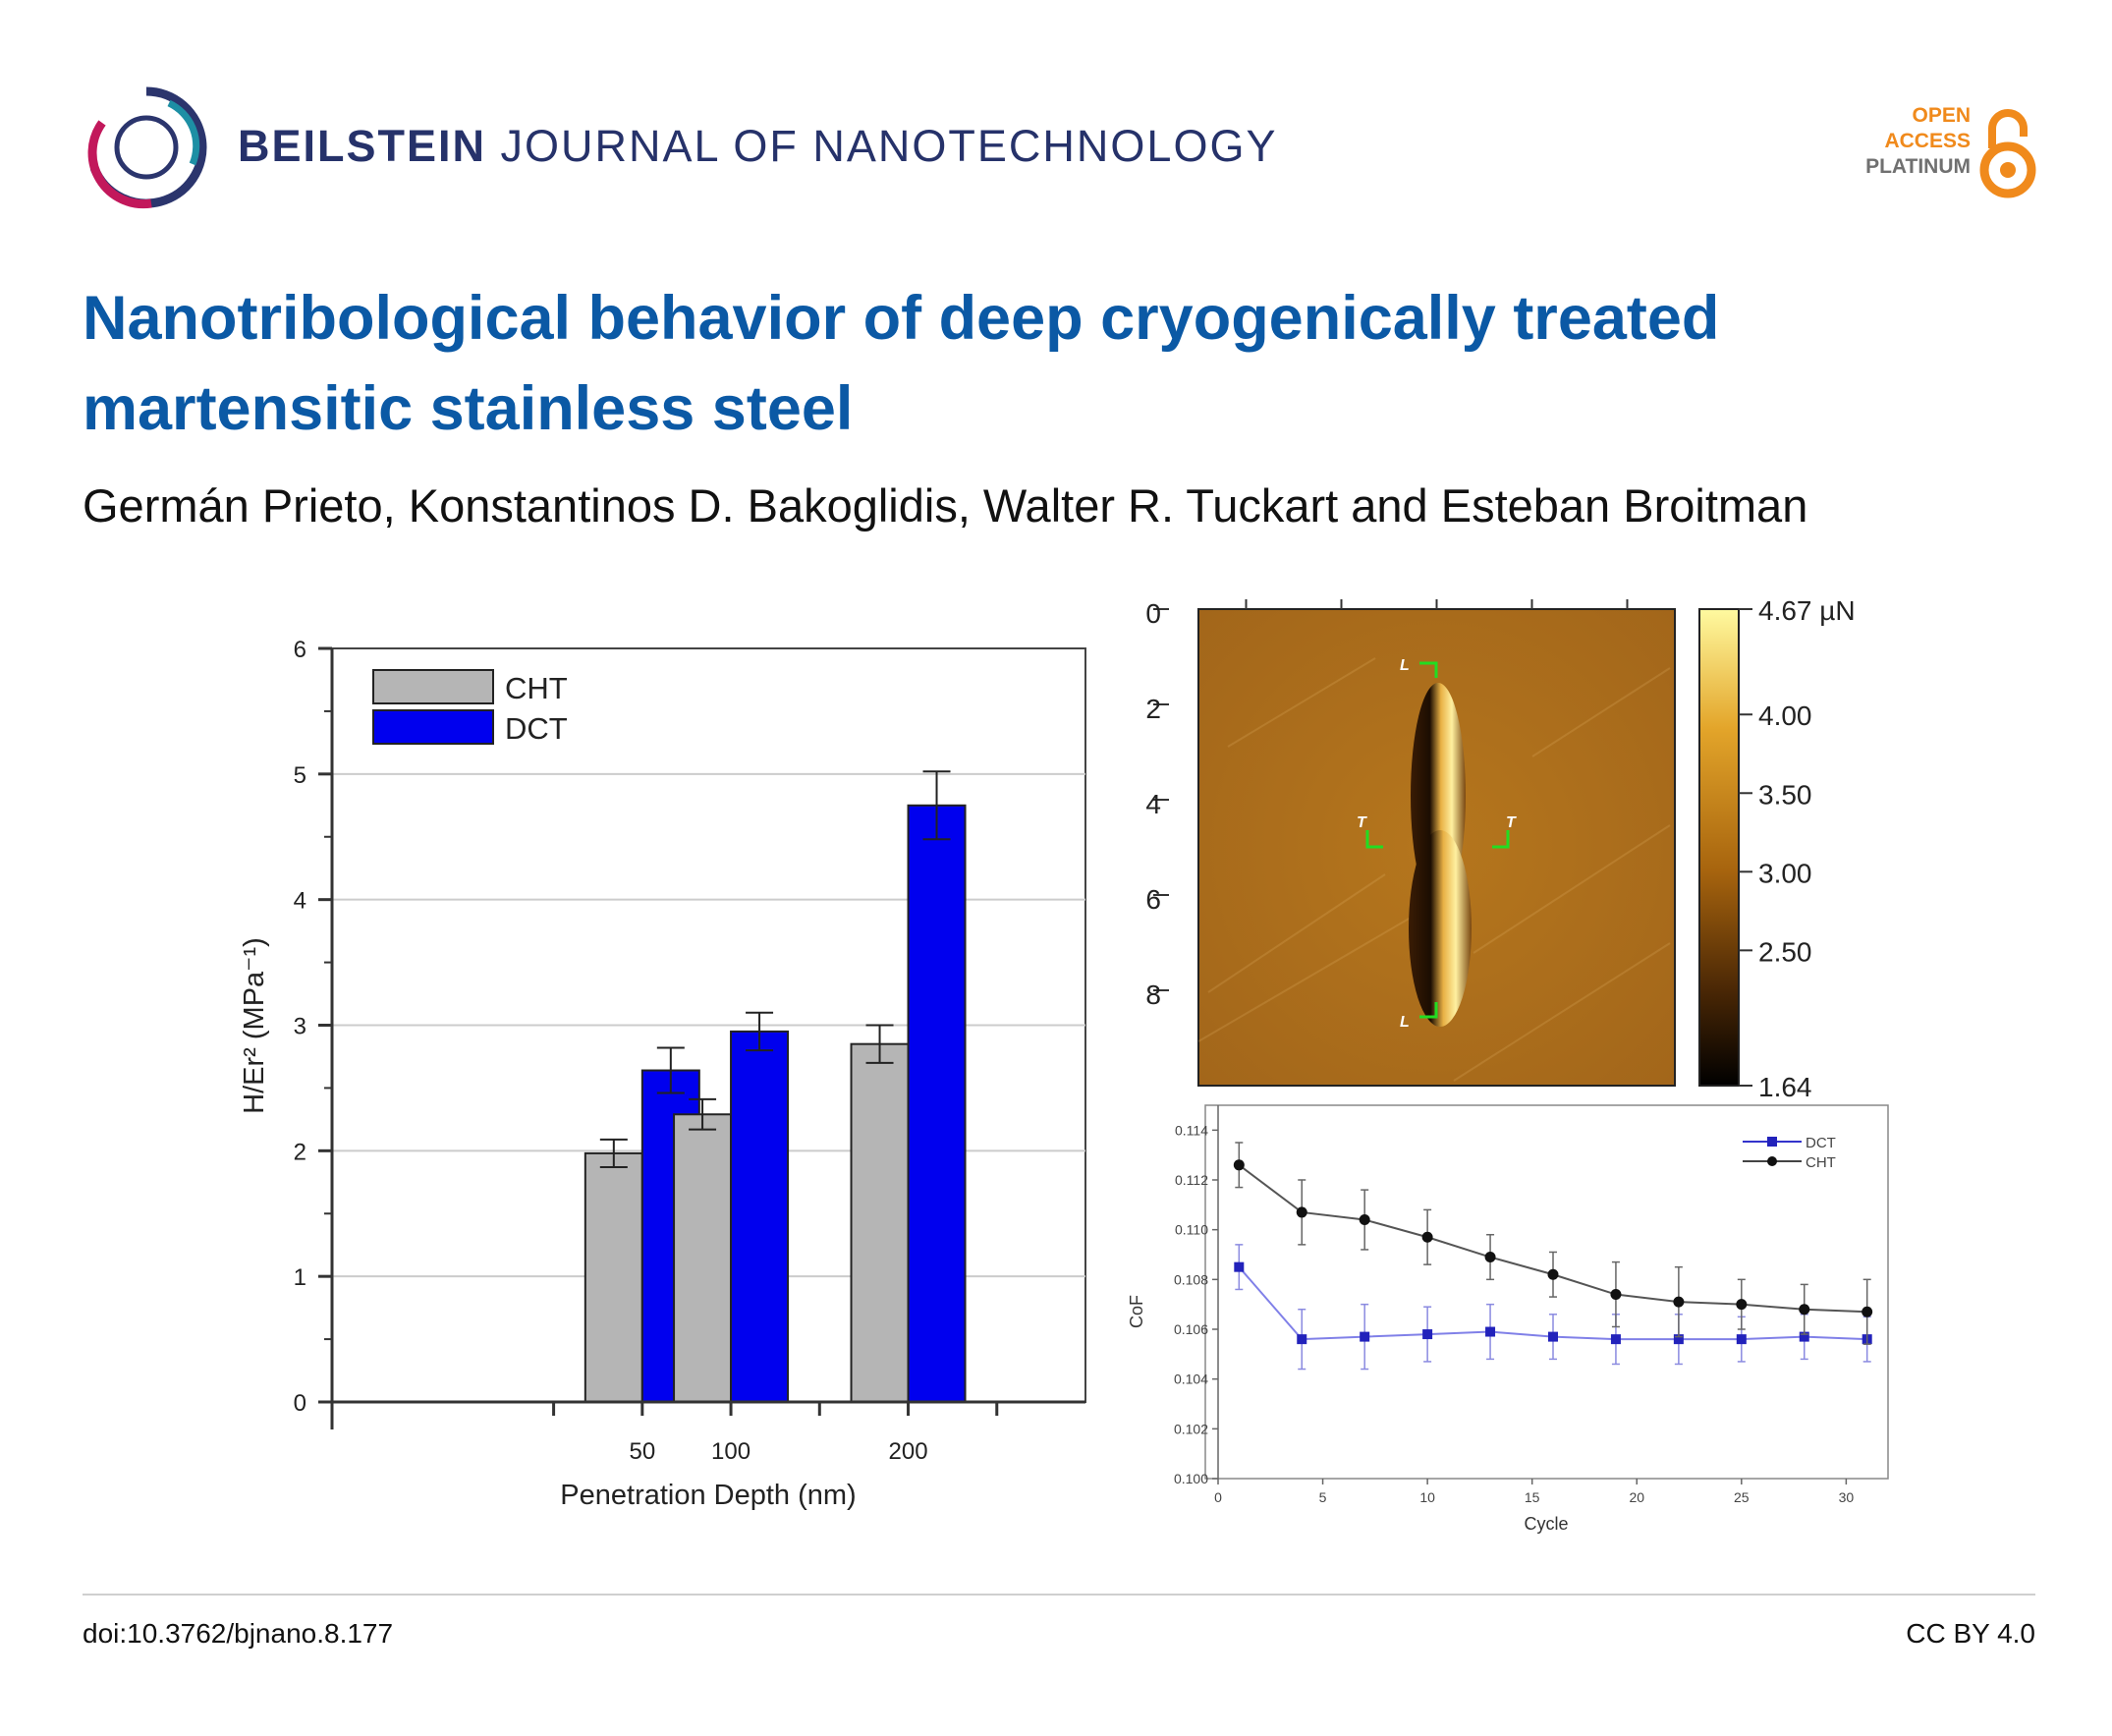  I want to click on bar-y-tick-label: 4, so click(300, 901).